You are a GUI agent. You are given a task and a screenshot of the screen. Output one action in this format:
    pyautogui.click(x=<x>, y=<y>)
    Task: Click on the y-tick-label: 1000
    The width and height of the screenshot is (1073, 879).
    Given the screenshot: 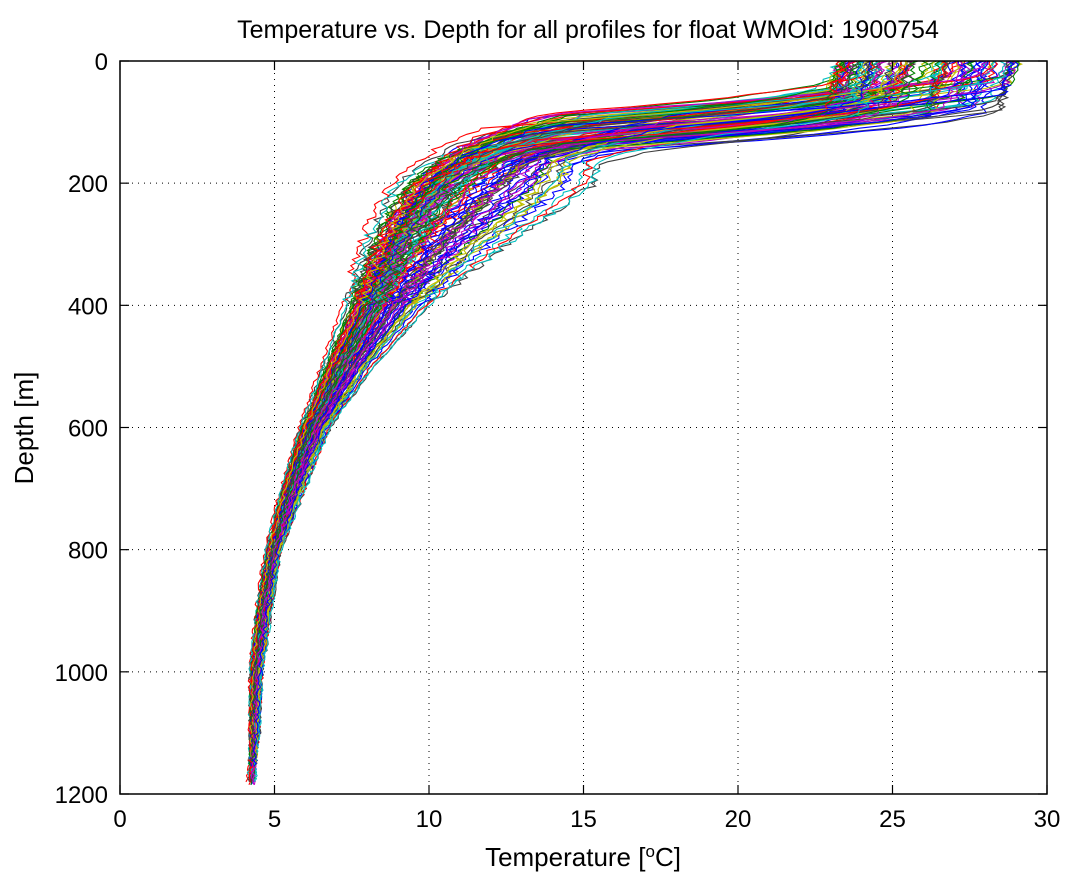 What is the action you would take?
    pyautogui.click(x=81, y=673)
    